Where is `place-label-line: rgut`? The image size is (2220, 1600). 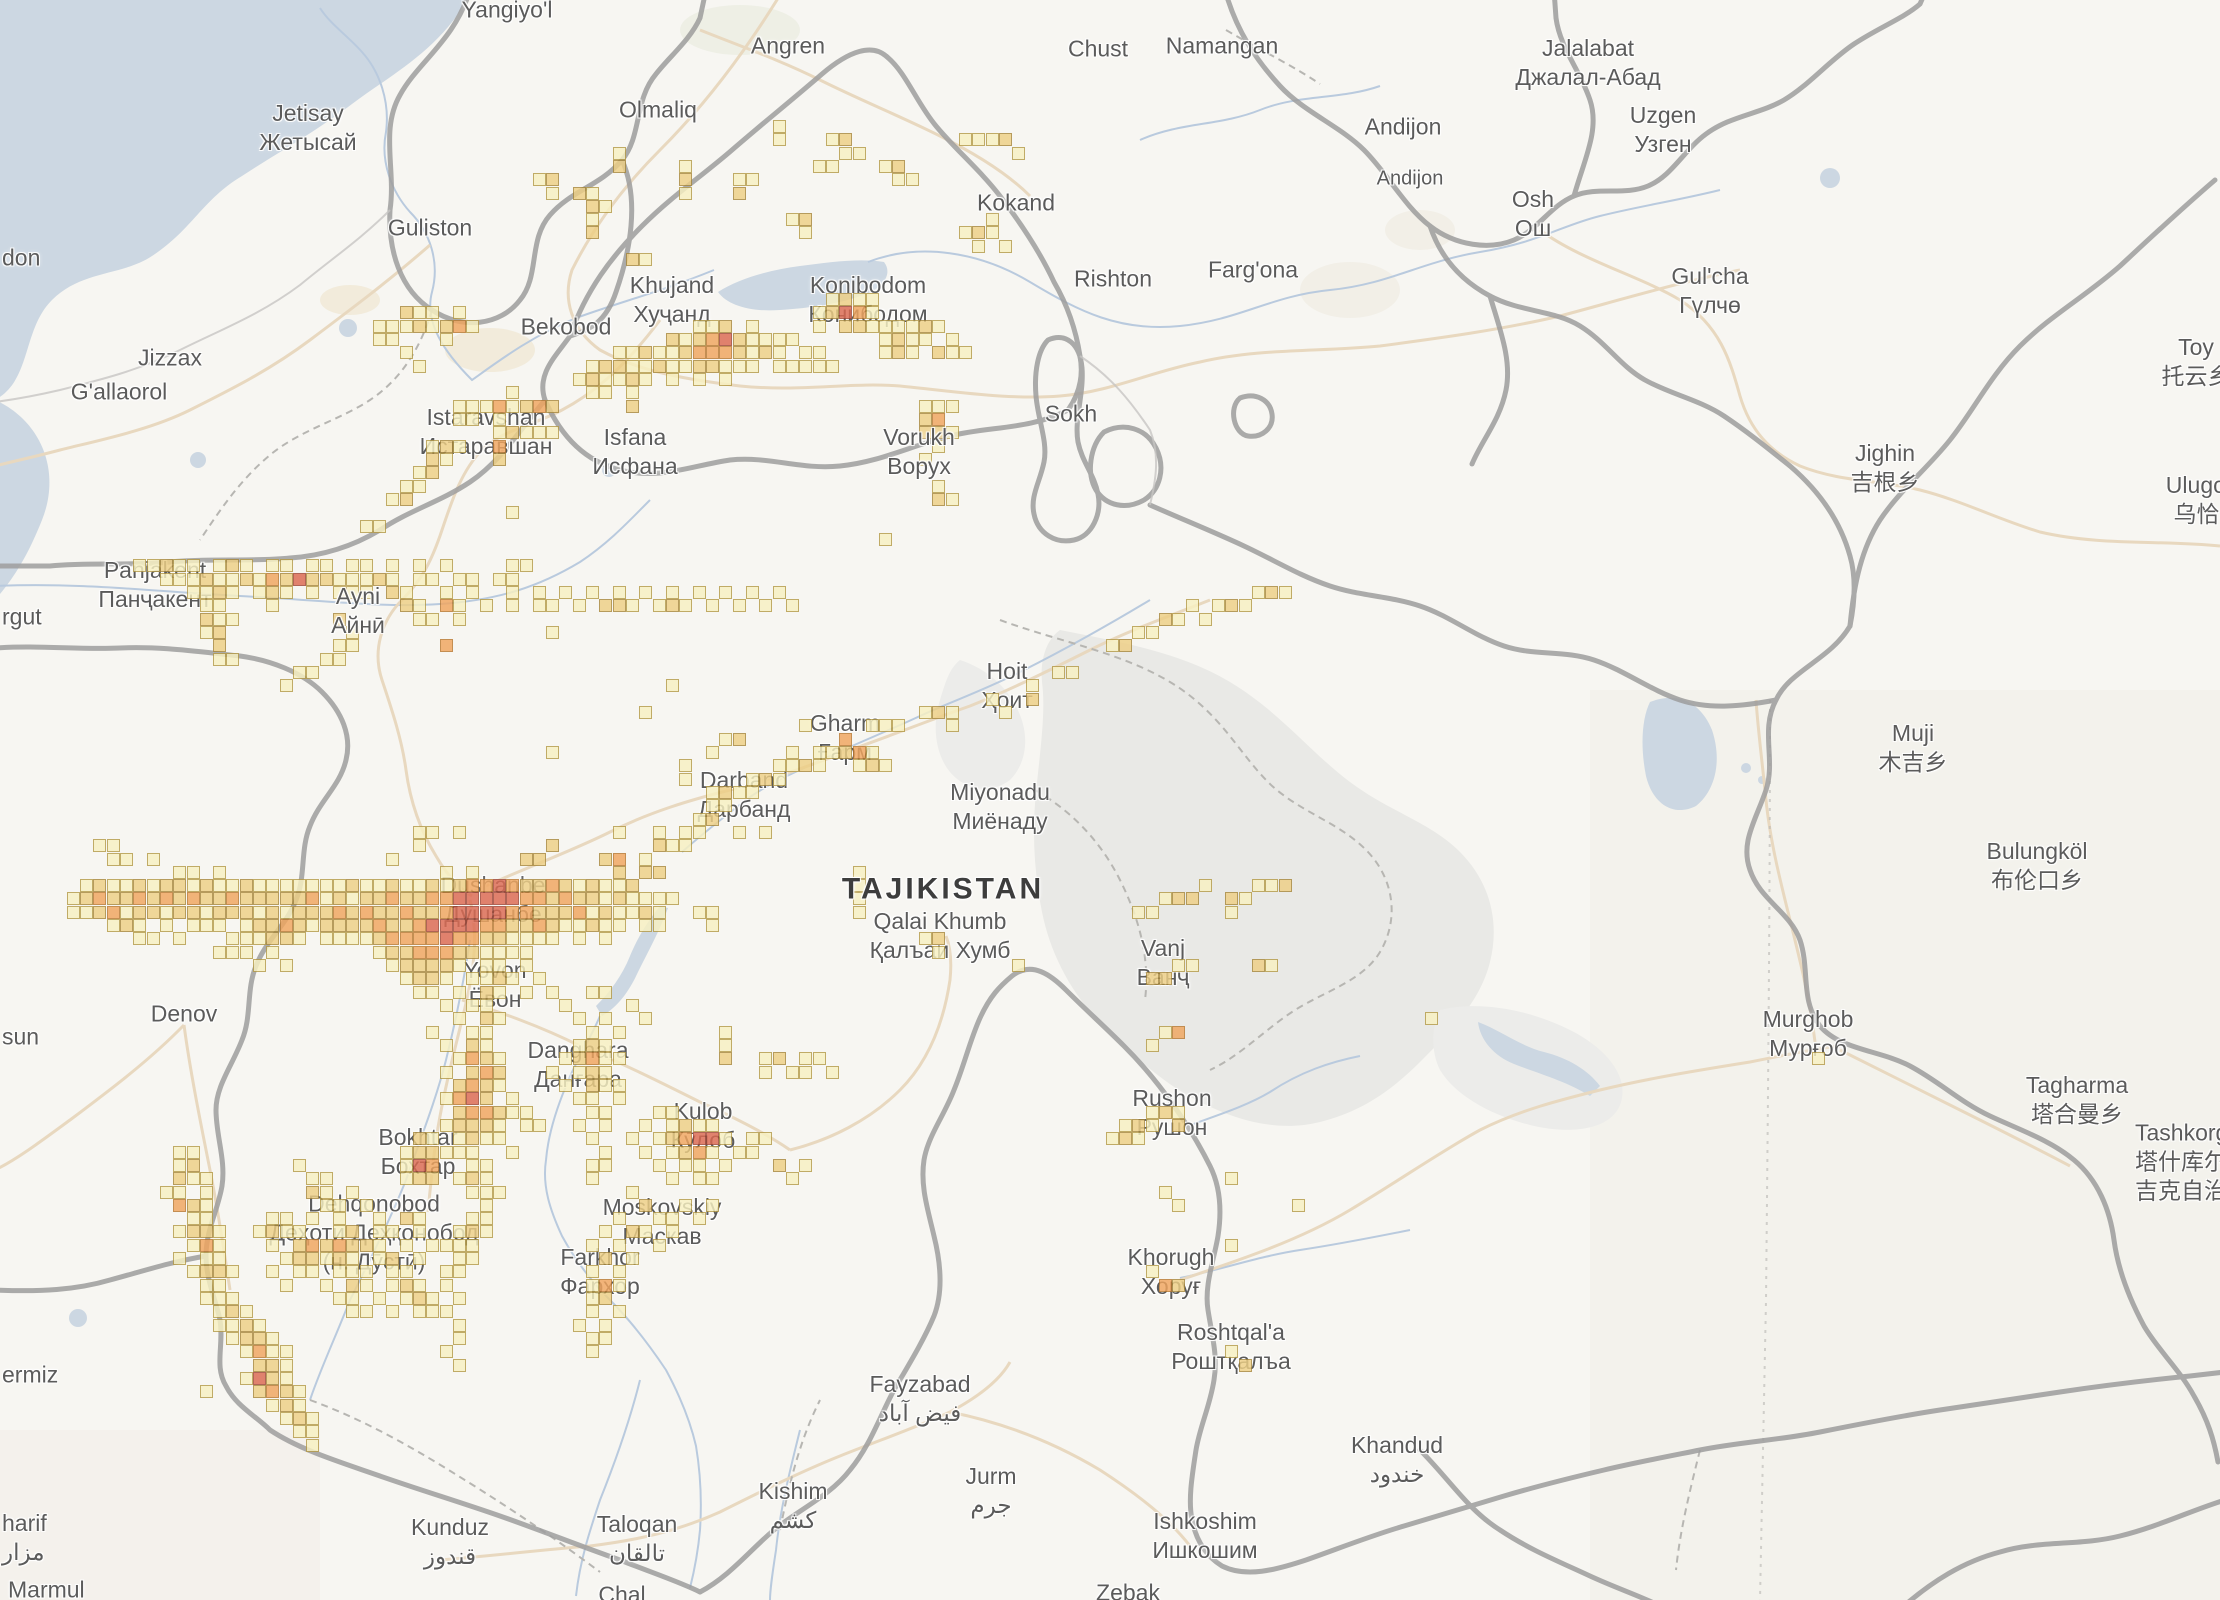 place-label-line: rgut is located at coordinates (22, 616).